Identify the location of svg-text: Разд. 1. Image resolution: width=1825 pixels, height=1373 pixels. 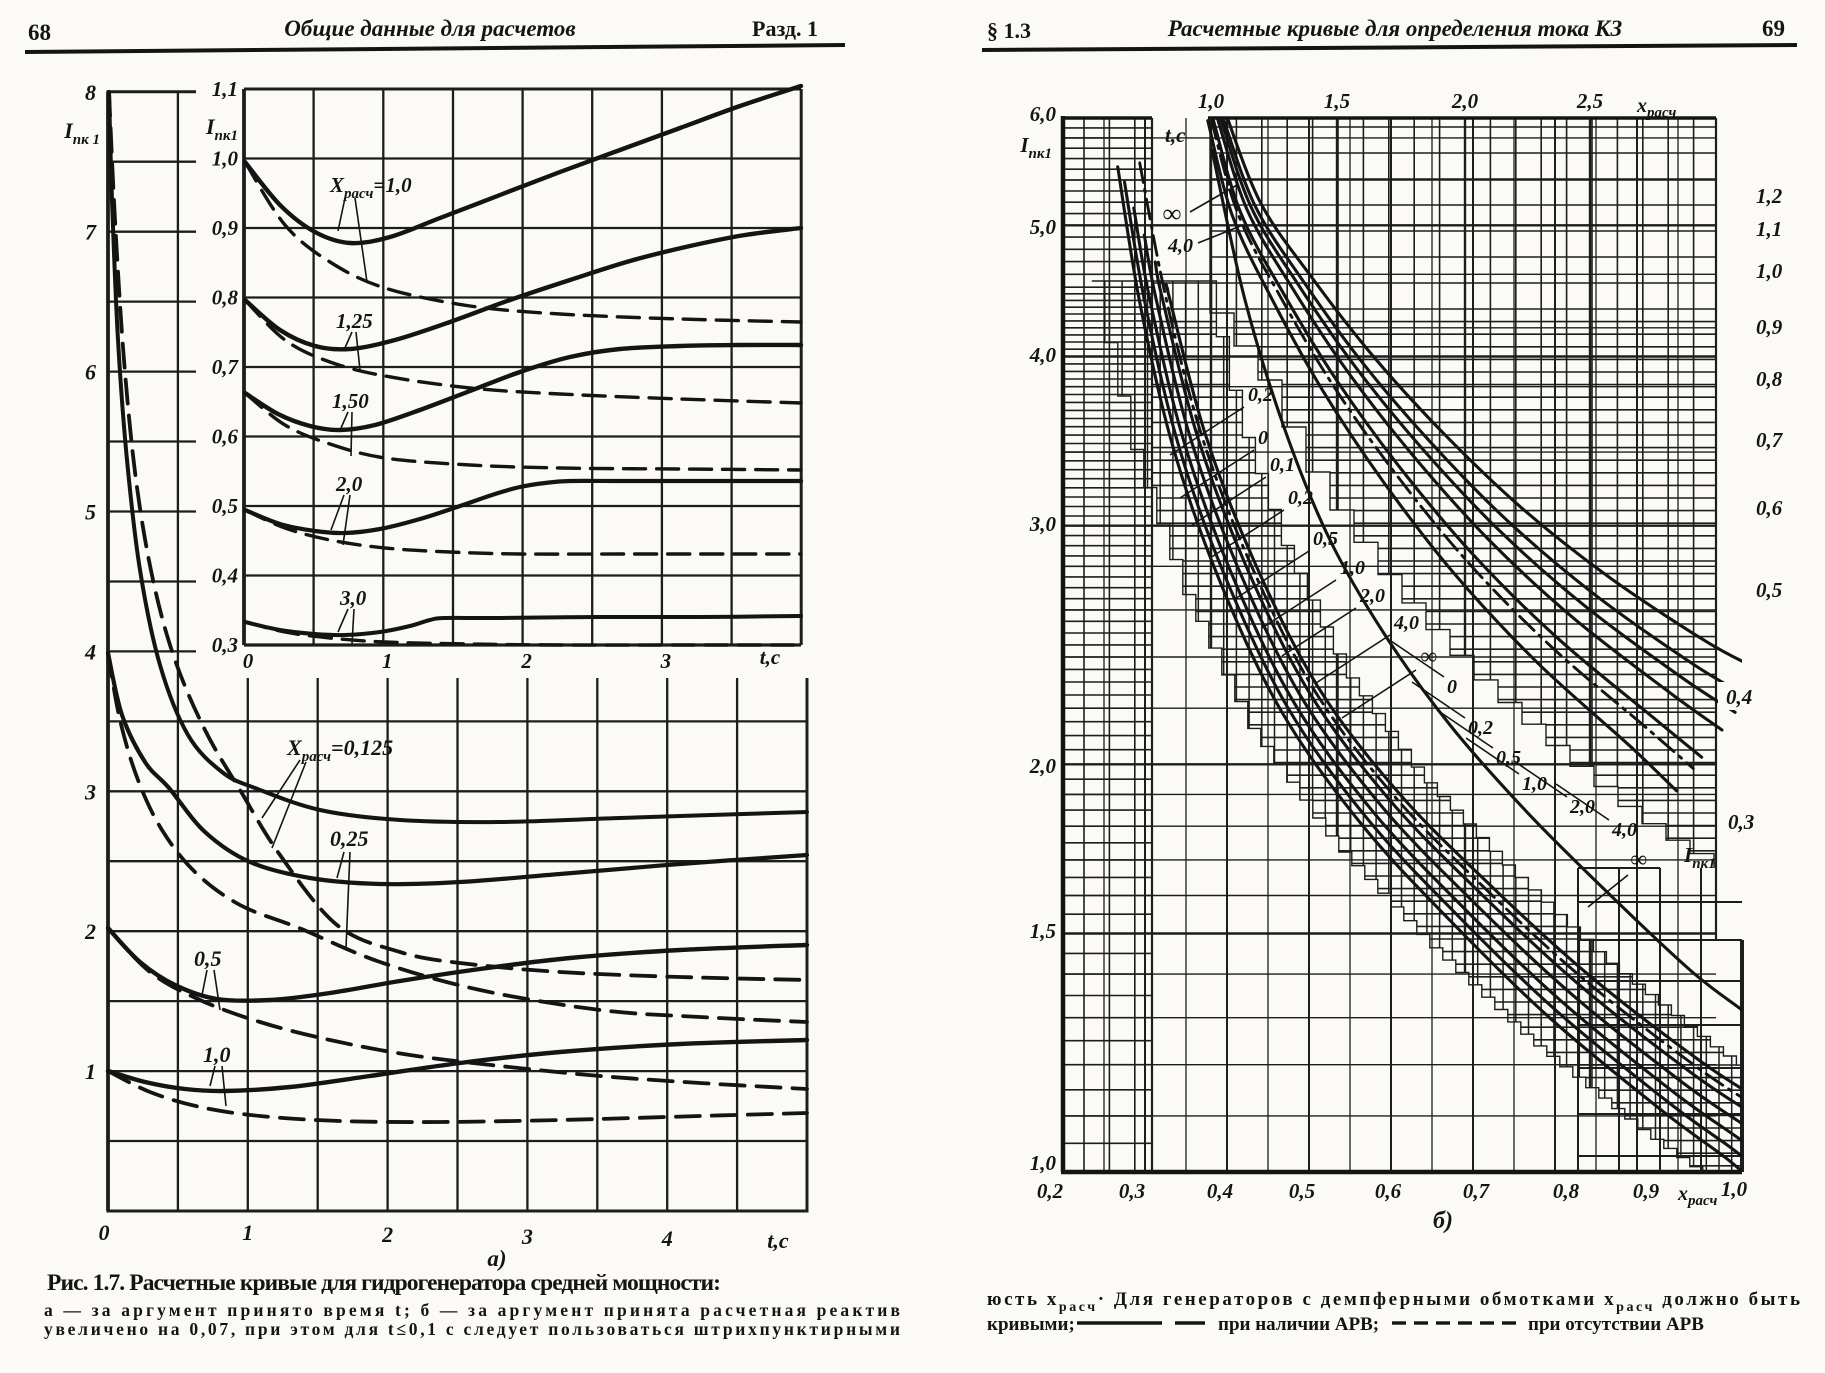
(785, 28).